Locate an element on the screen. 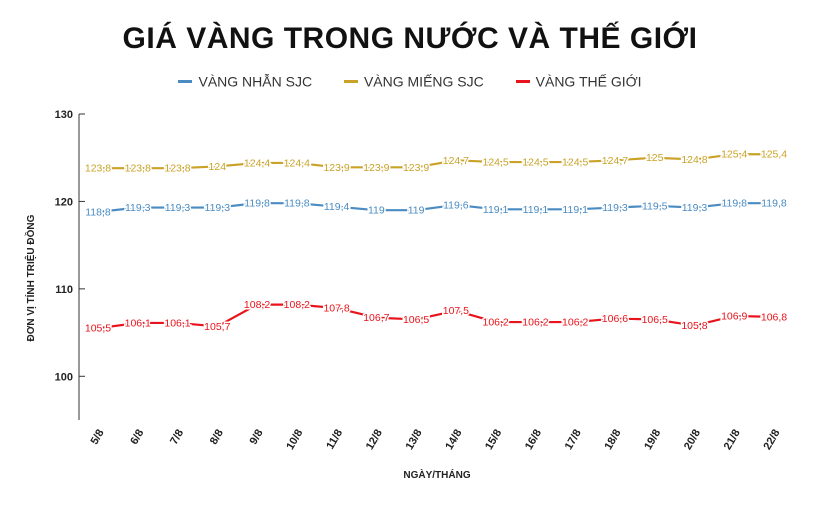 This screenshot has width=820, height=507. legend-swatch-vang-mieng-sjc is located at coordinates (350, 81).